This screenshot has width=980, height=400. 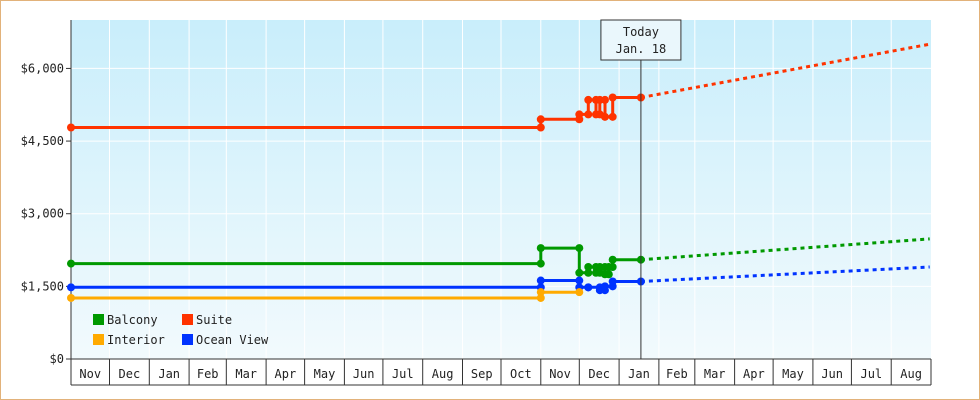 What do you see at coordinates (42, 286) in the screenshot?
I see `y-tick-label: $1,500` at bounding box center [42, 286].